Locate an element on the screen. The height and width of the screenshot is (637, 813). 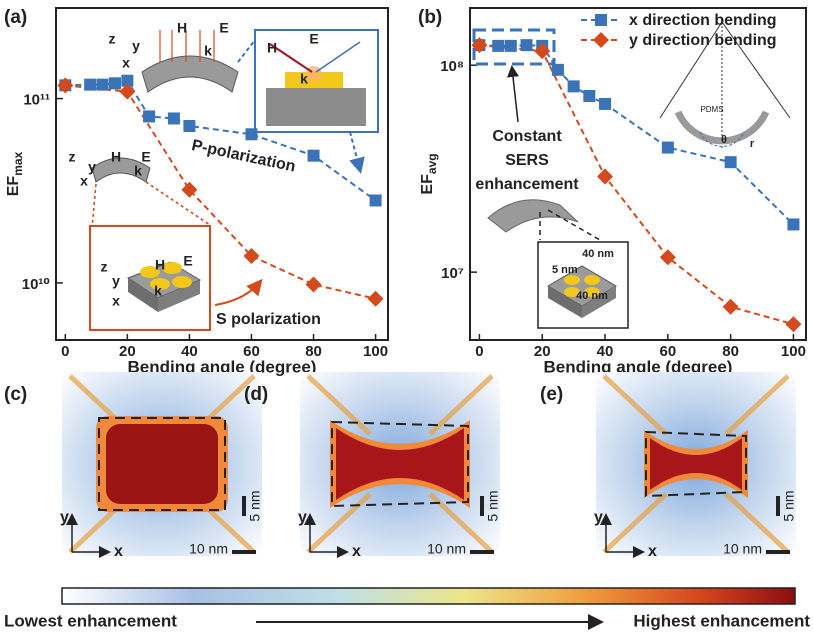
inset-cone is located at coordinates (725, 70).